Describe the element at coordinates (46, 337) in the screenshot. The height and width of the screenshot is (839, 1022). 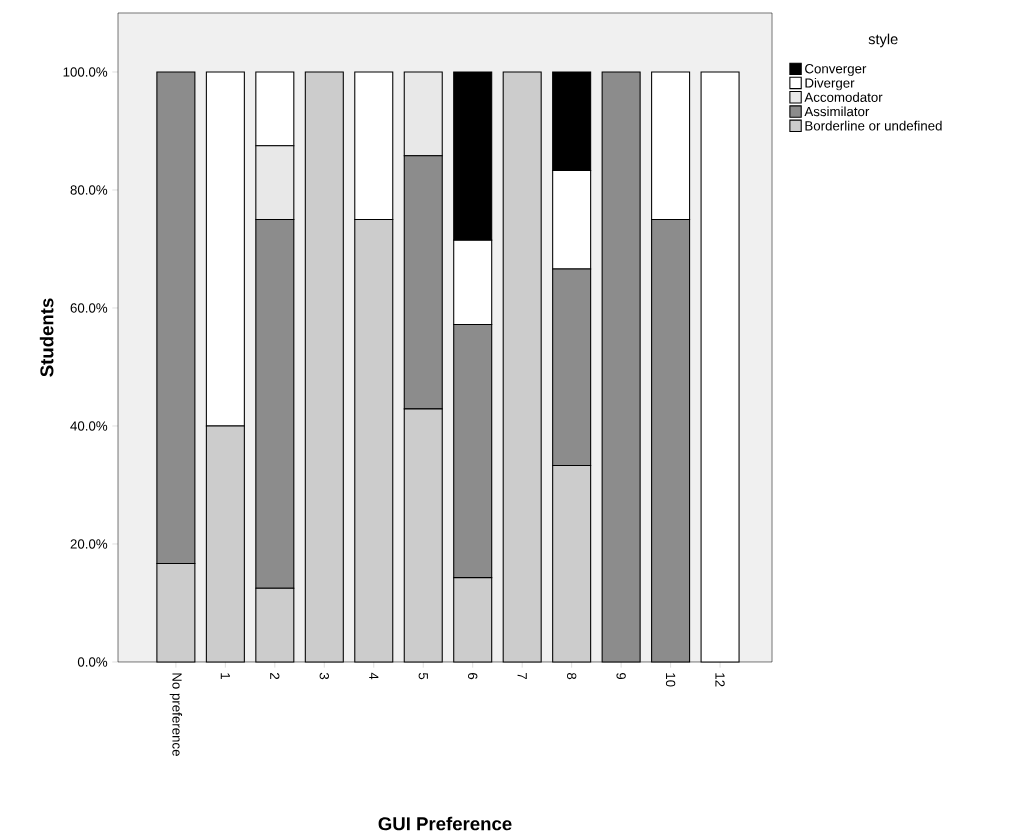
I see `y-axis-title: Students` at that location.